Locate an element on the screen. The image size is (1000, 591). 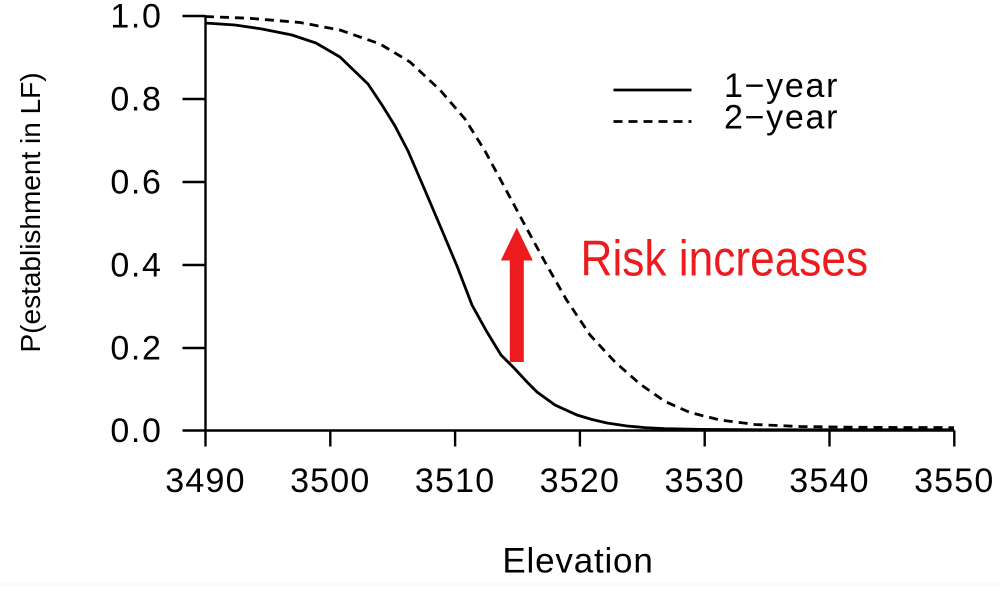
svg-text: 3540 is located at coordinates (829, 481).